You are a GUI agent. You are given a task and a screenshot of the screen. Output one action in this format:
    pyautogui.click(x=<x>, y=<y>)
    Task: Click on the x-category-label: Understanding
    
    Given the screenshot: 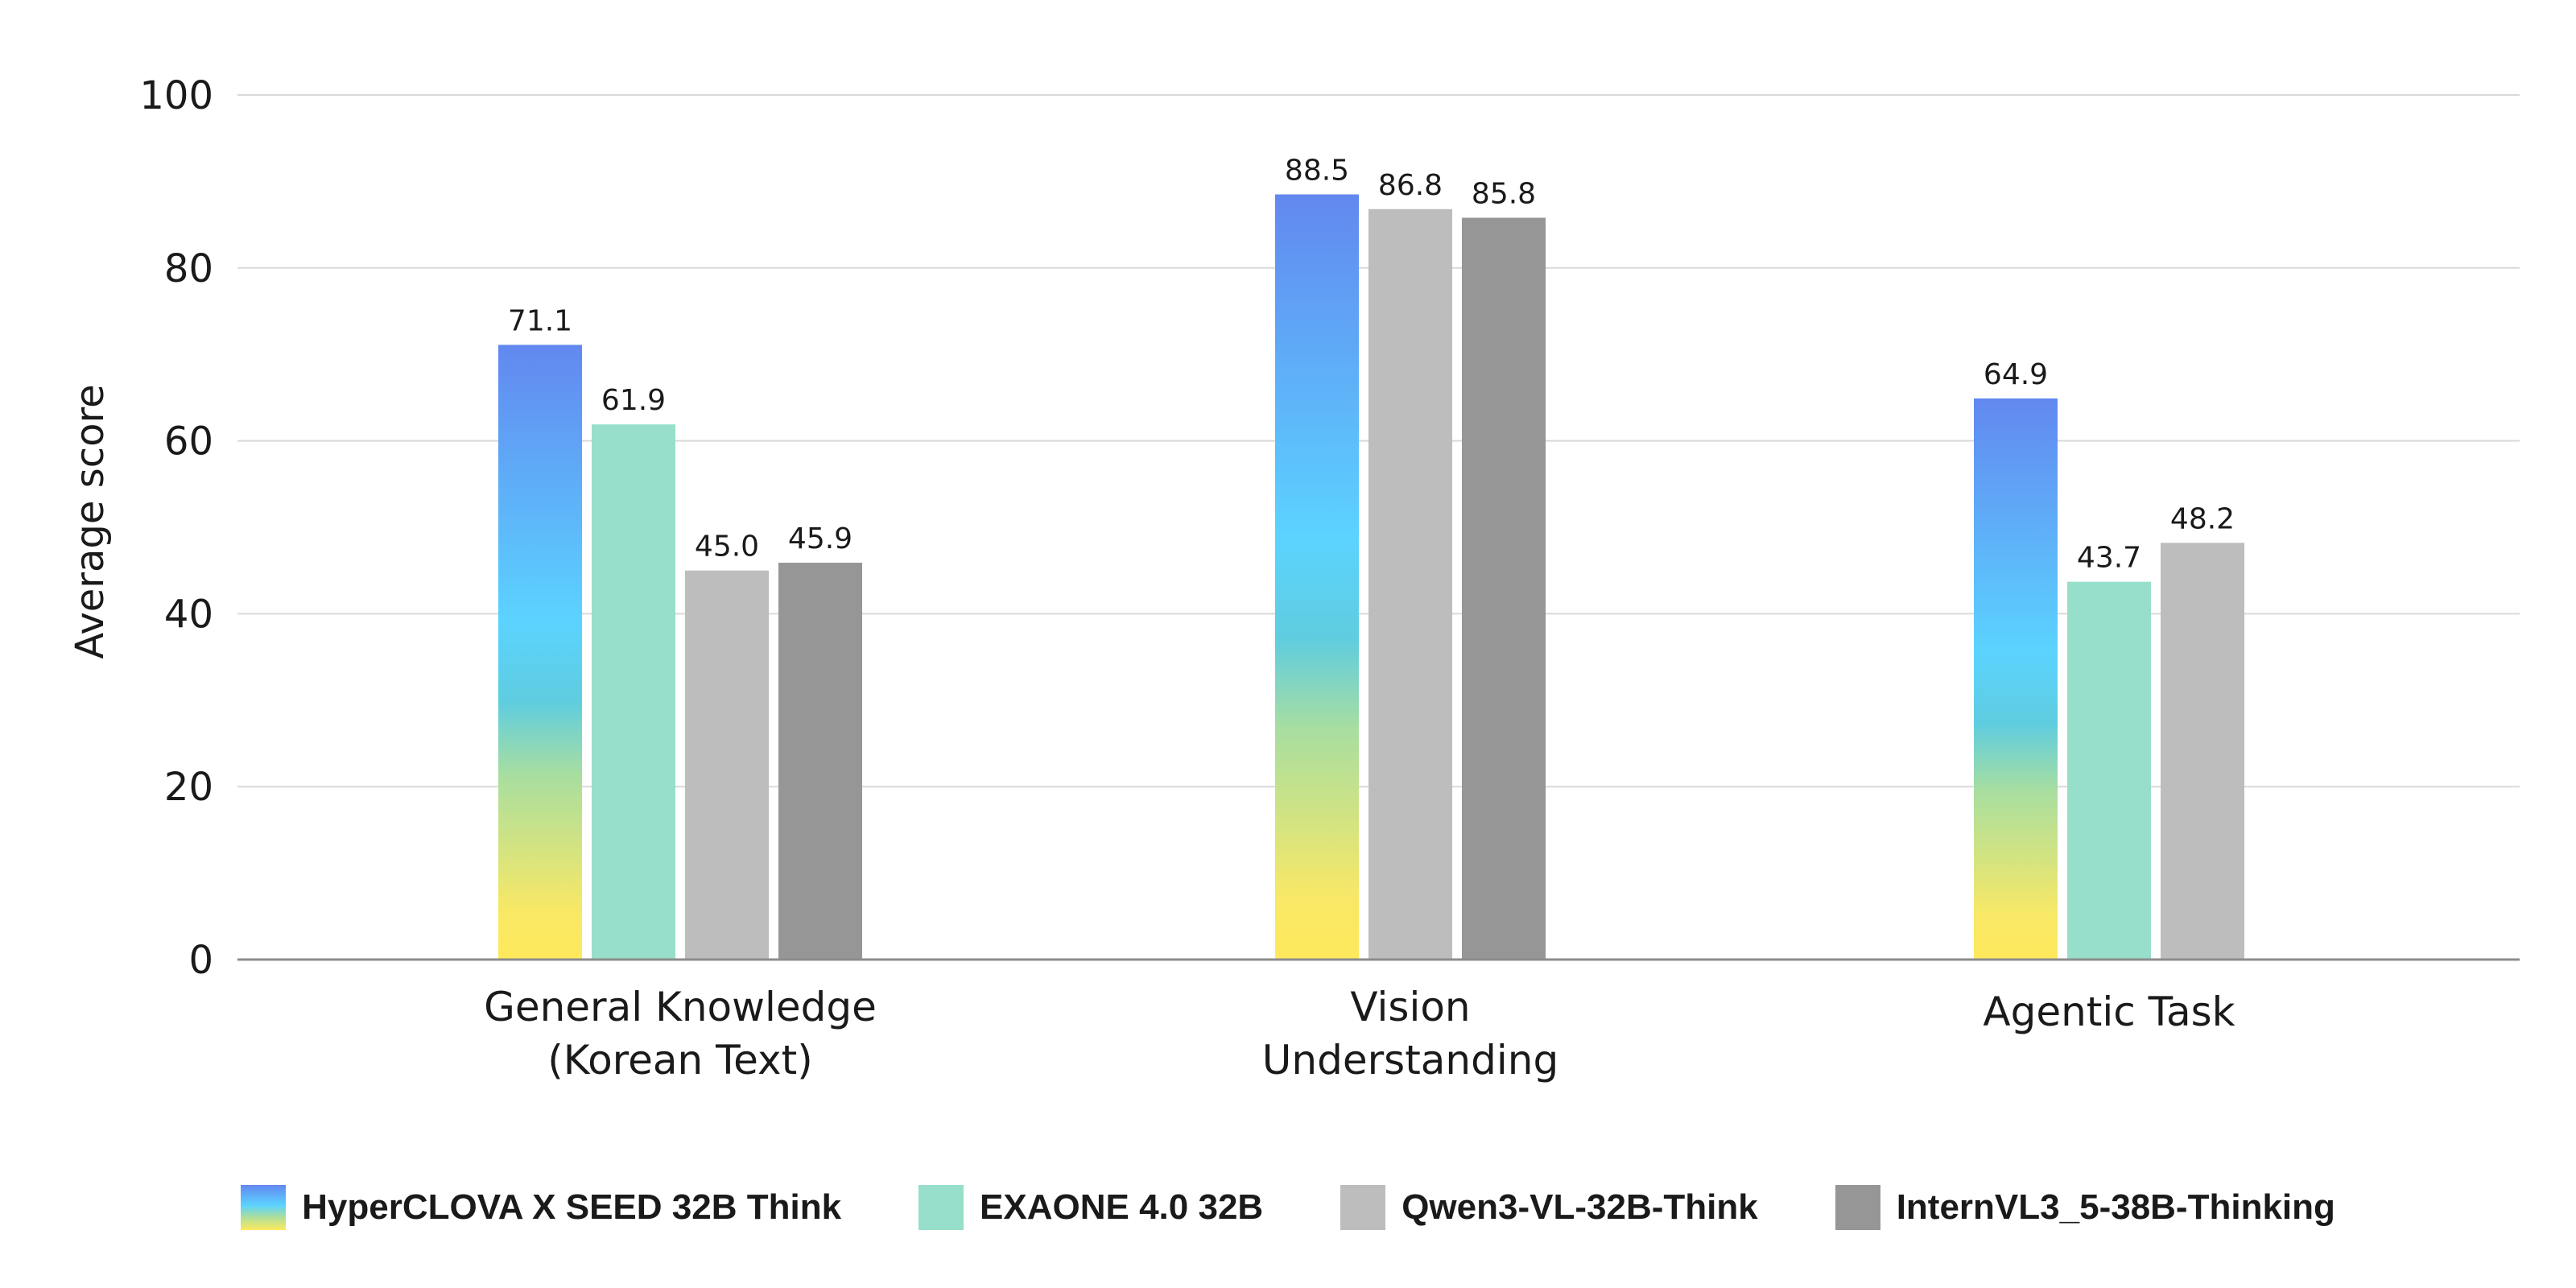 What is the action you would take?
    pyautogui.click(x=1410, y=1060)
    